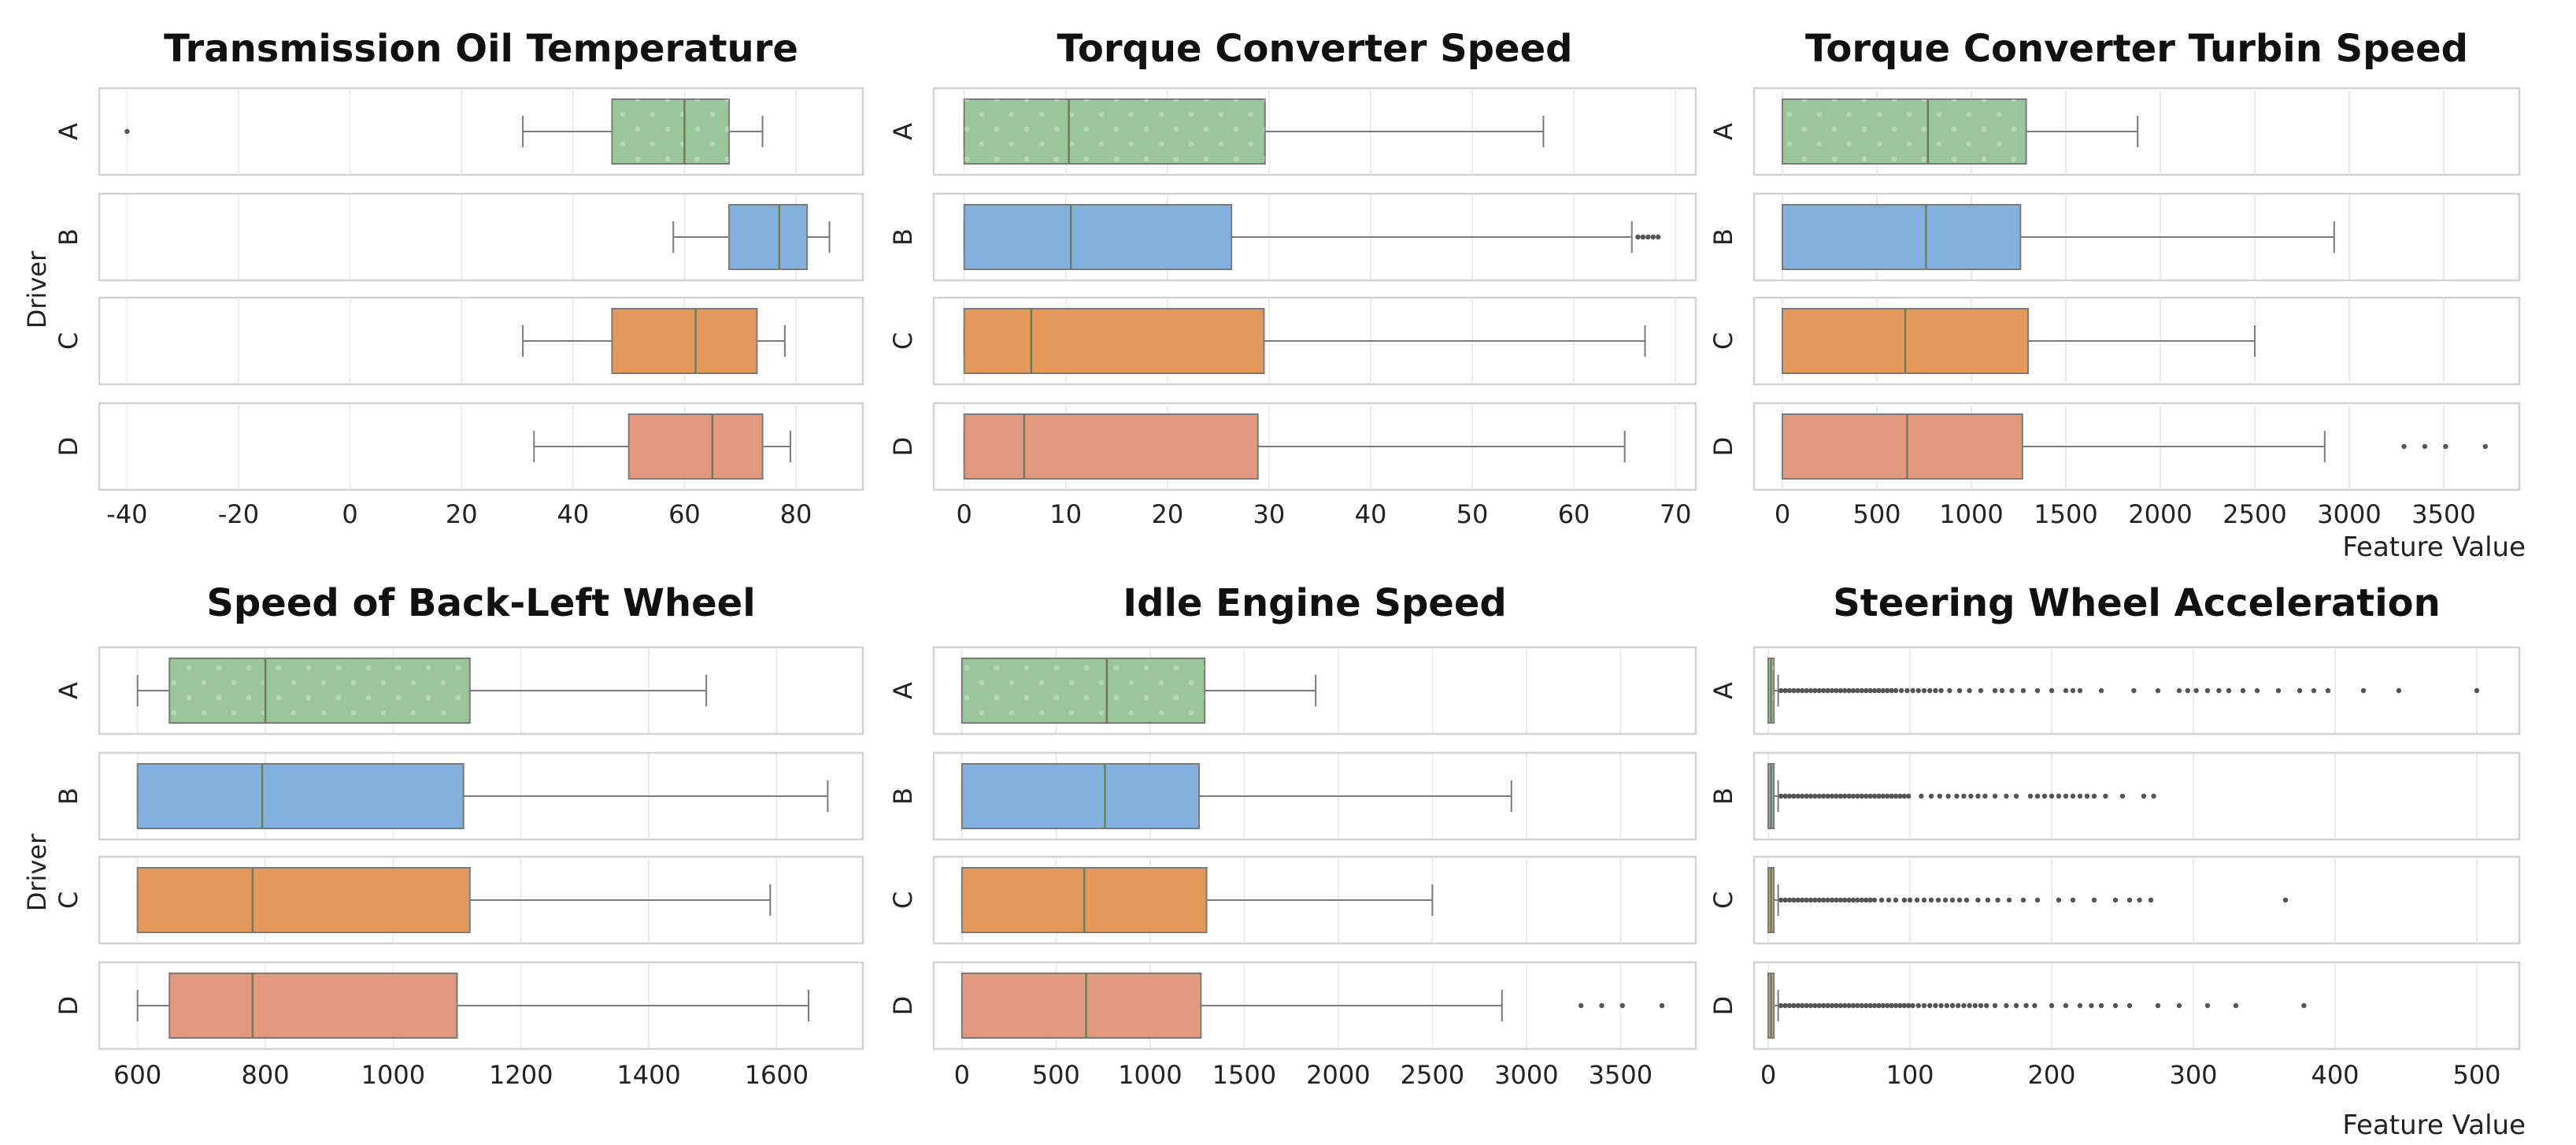 This screenshot has height=1145, width=2576. Describe the element at coordinates (2137, 603) in the screenshot. I see `chart-title: Steering Wheel Acceleration` at that location.